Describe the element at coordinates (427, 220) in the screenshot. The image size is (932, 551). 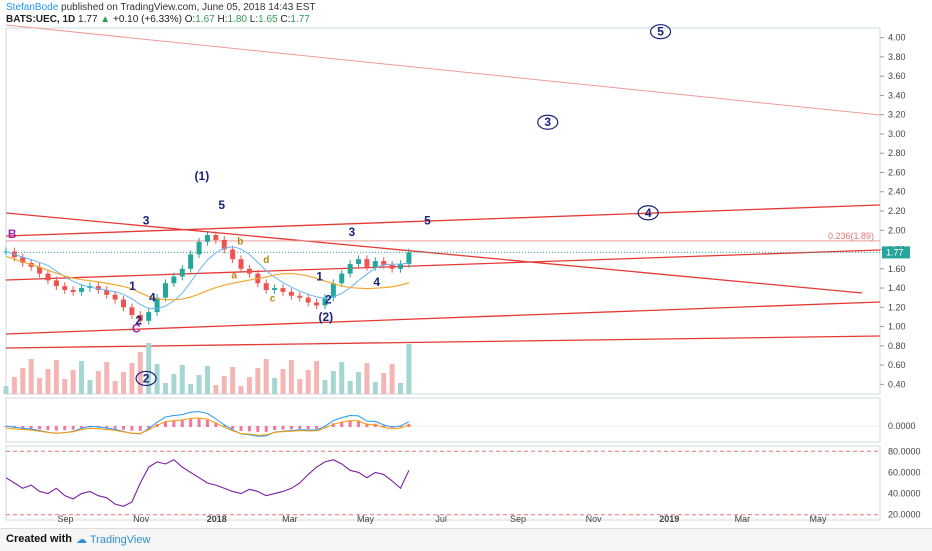
I see `wave-label: 5` at that location.